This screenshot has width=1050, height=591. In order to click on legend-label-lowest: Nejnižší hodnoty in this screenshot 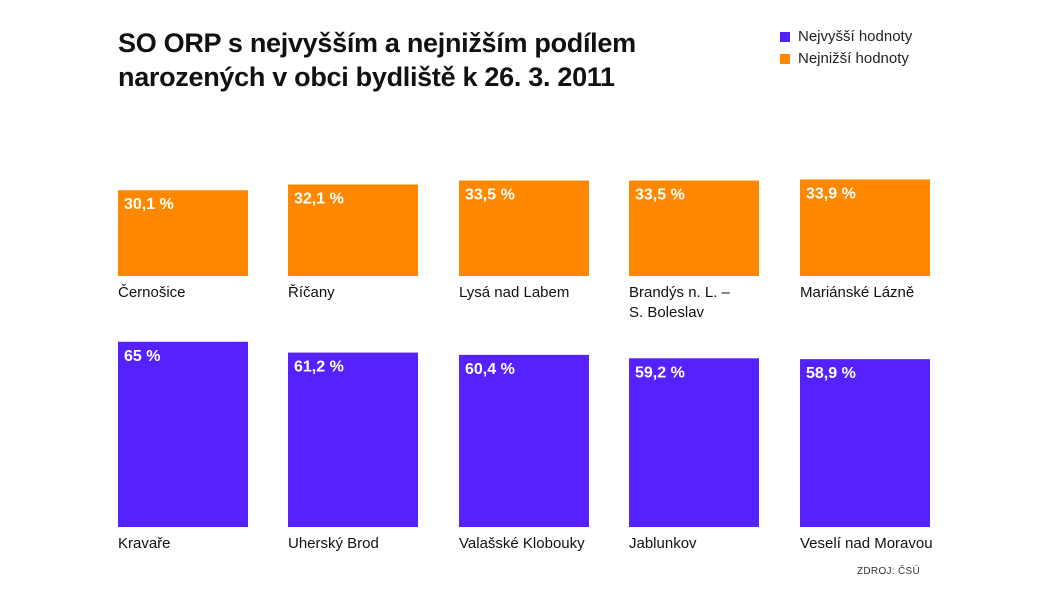, I will do `click(853, 58)`.